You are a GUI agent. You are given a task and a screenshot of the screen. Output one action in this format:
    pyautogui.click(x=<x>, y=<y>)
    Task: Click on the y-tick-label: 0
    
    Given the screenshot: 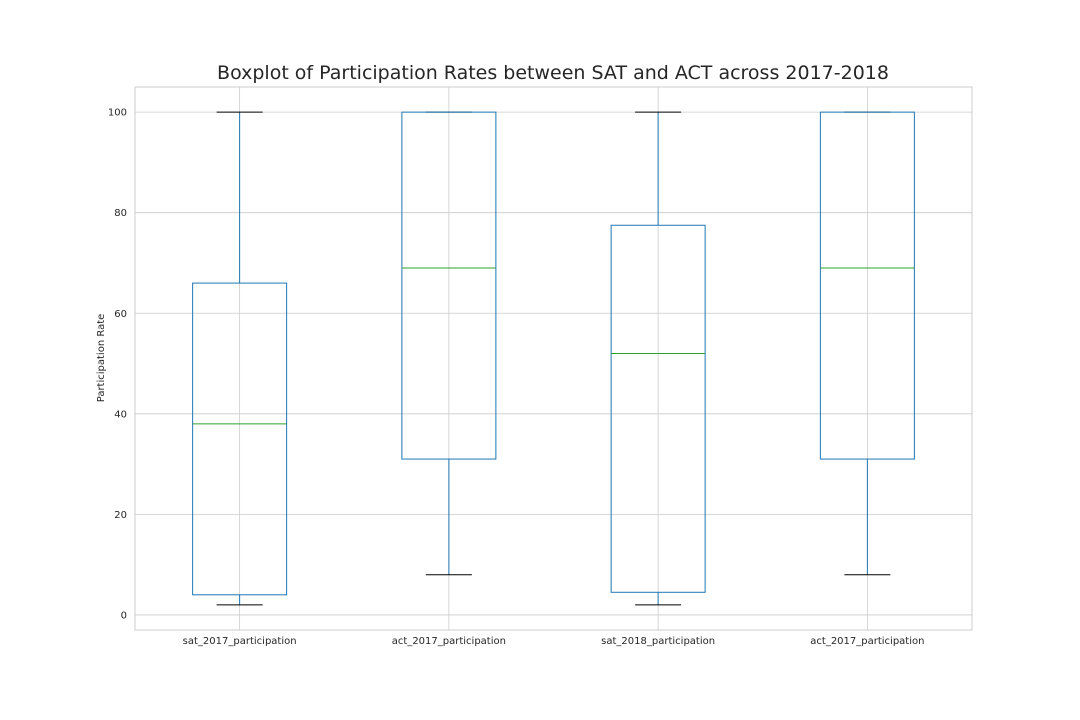 What is the action you would take?
    pyautogui.click(x=124, y=615)
    